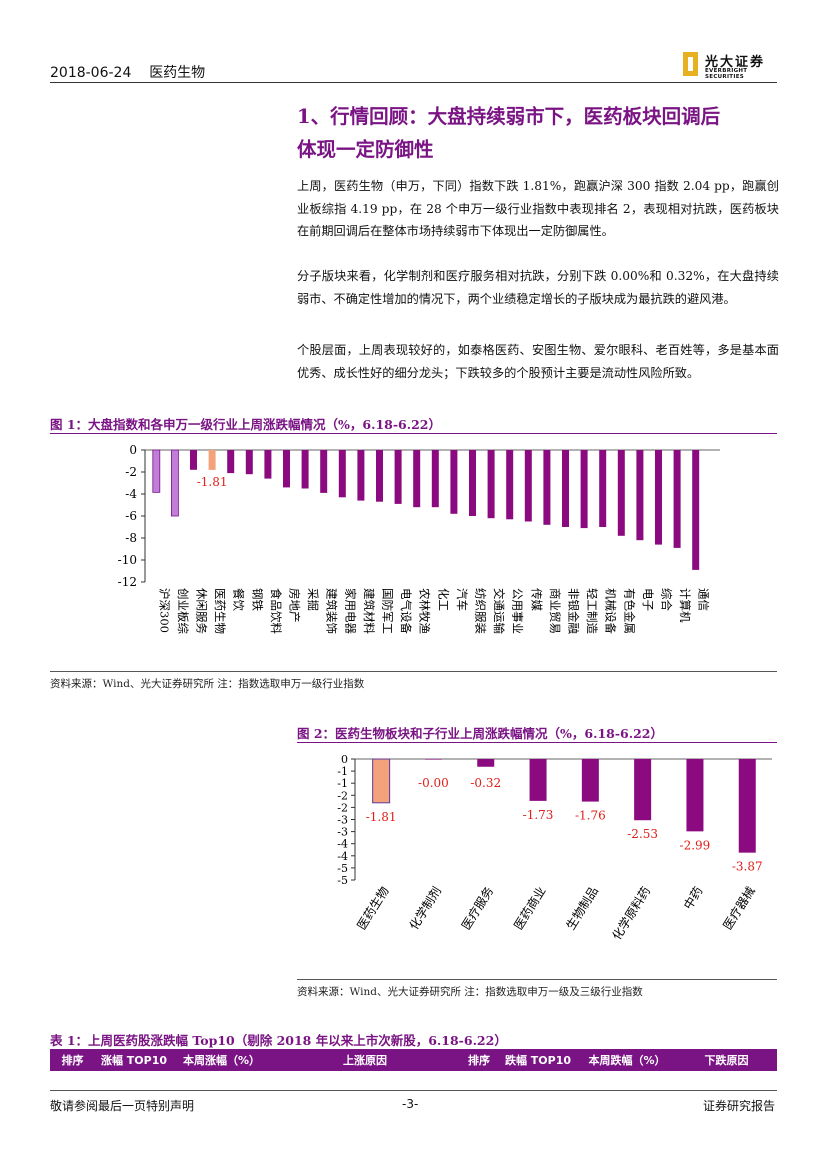 This screenshot has width=827, height=1169. I want to click on header-divider, so click(413, 82).